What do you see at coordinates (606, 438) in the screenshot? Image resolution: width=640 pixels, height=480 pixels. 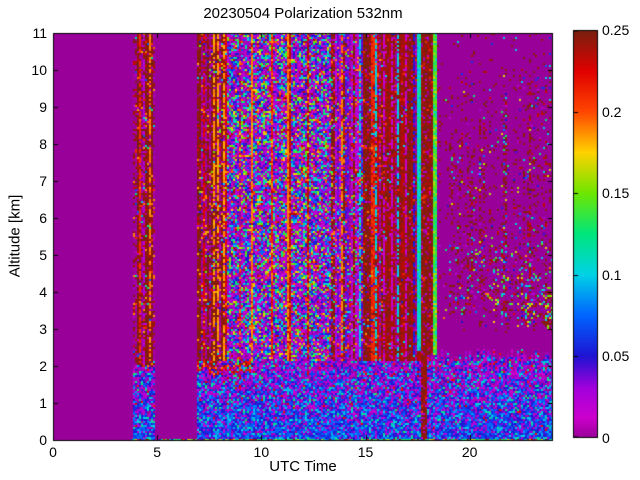 I see `colorbar-tick-label: 0` at bounding box center [606, 438].